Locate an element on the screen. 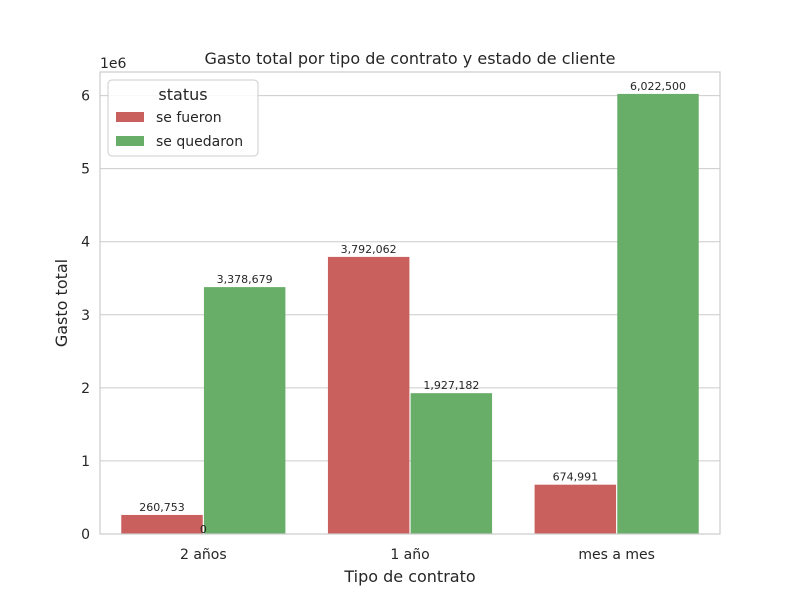 This screenshot has width=800, height=600. legend-title: status is located at coordinates (182, 94).